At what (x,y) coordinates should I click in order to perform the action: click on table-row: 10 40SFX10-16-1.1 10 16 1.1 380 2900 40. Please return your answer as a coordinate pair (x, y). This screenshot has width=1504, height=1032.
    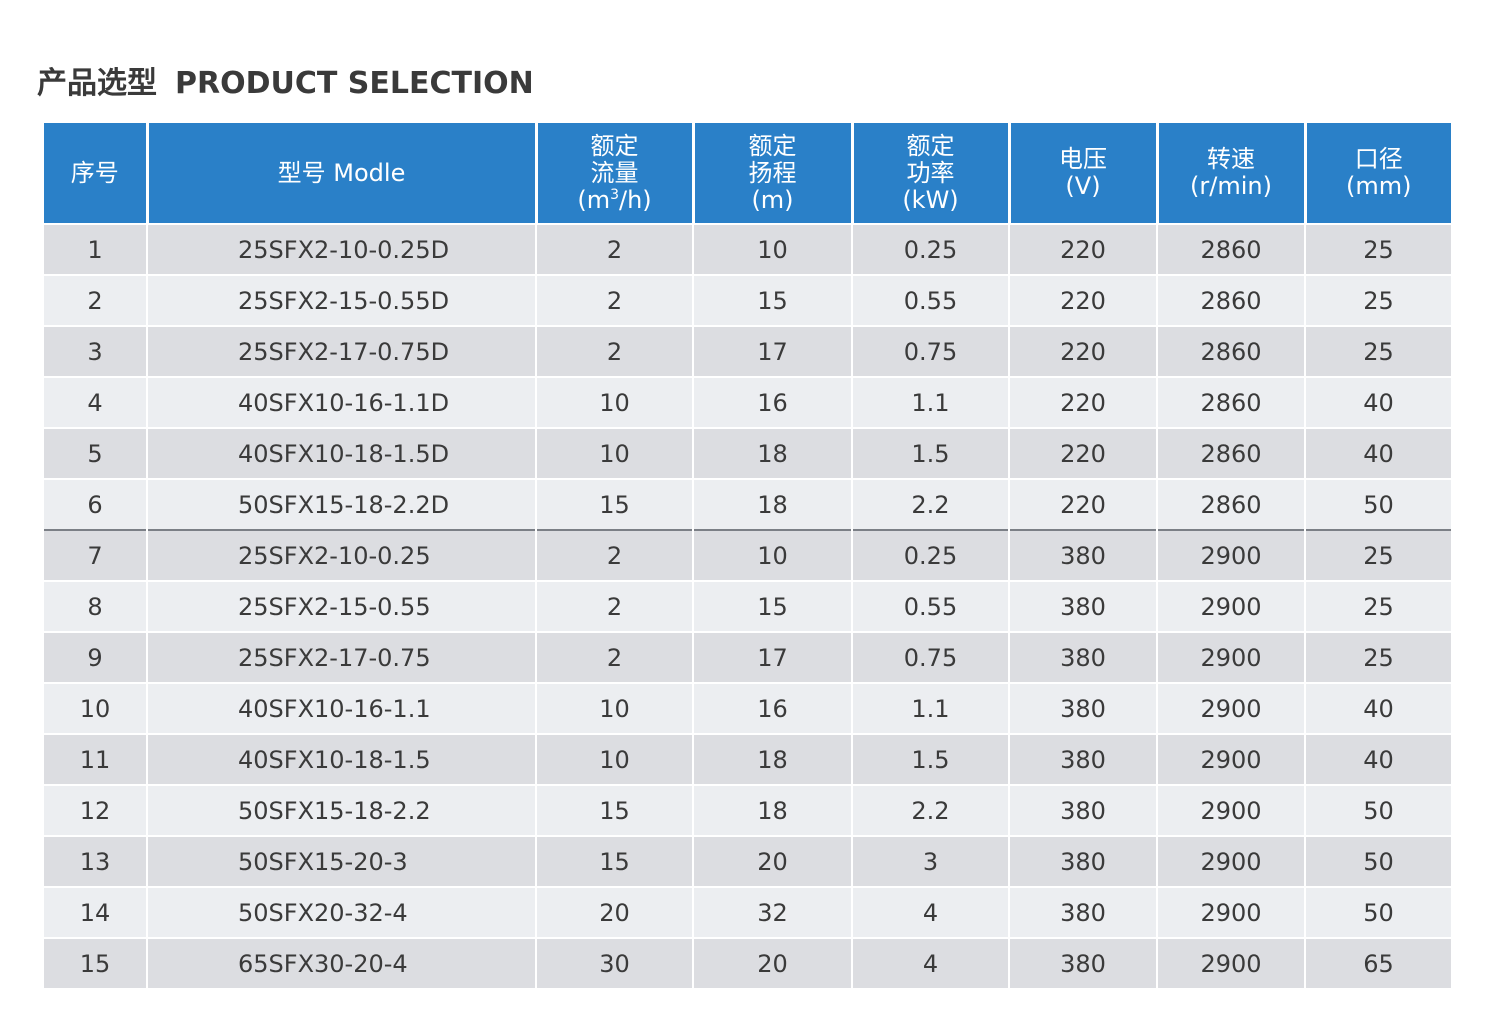
    Looking at the image, I should click on (747, 708).